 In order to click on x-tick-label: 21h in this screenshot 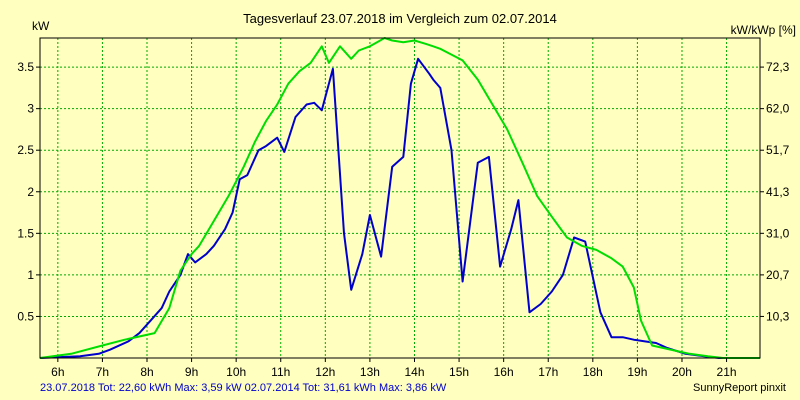, I will do `click(727, 372)`.